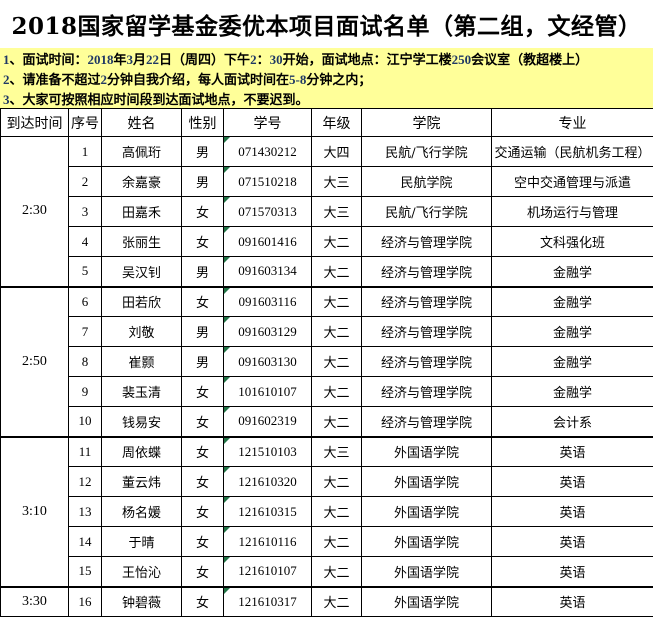  Describe the element at coordinates (34, 122) in the screenshot. I see `column-header-arrival-time: 到达时间` at that location.